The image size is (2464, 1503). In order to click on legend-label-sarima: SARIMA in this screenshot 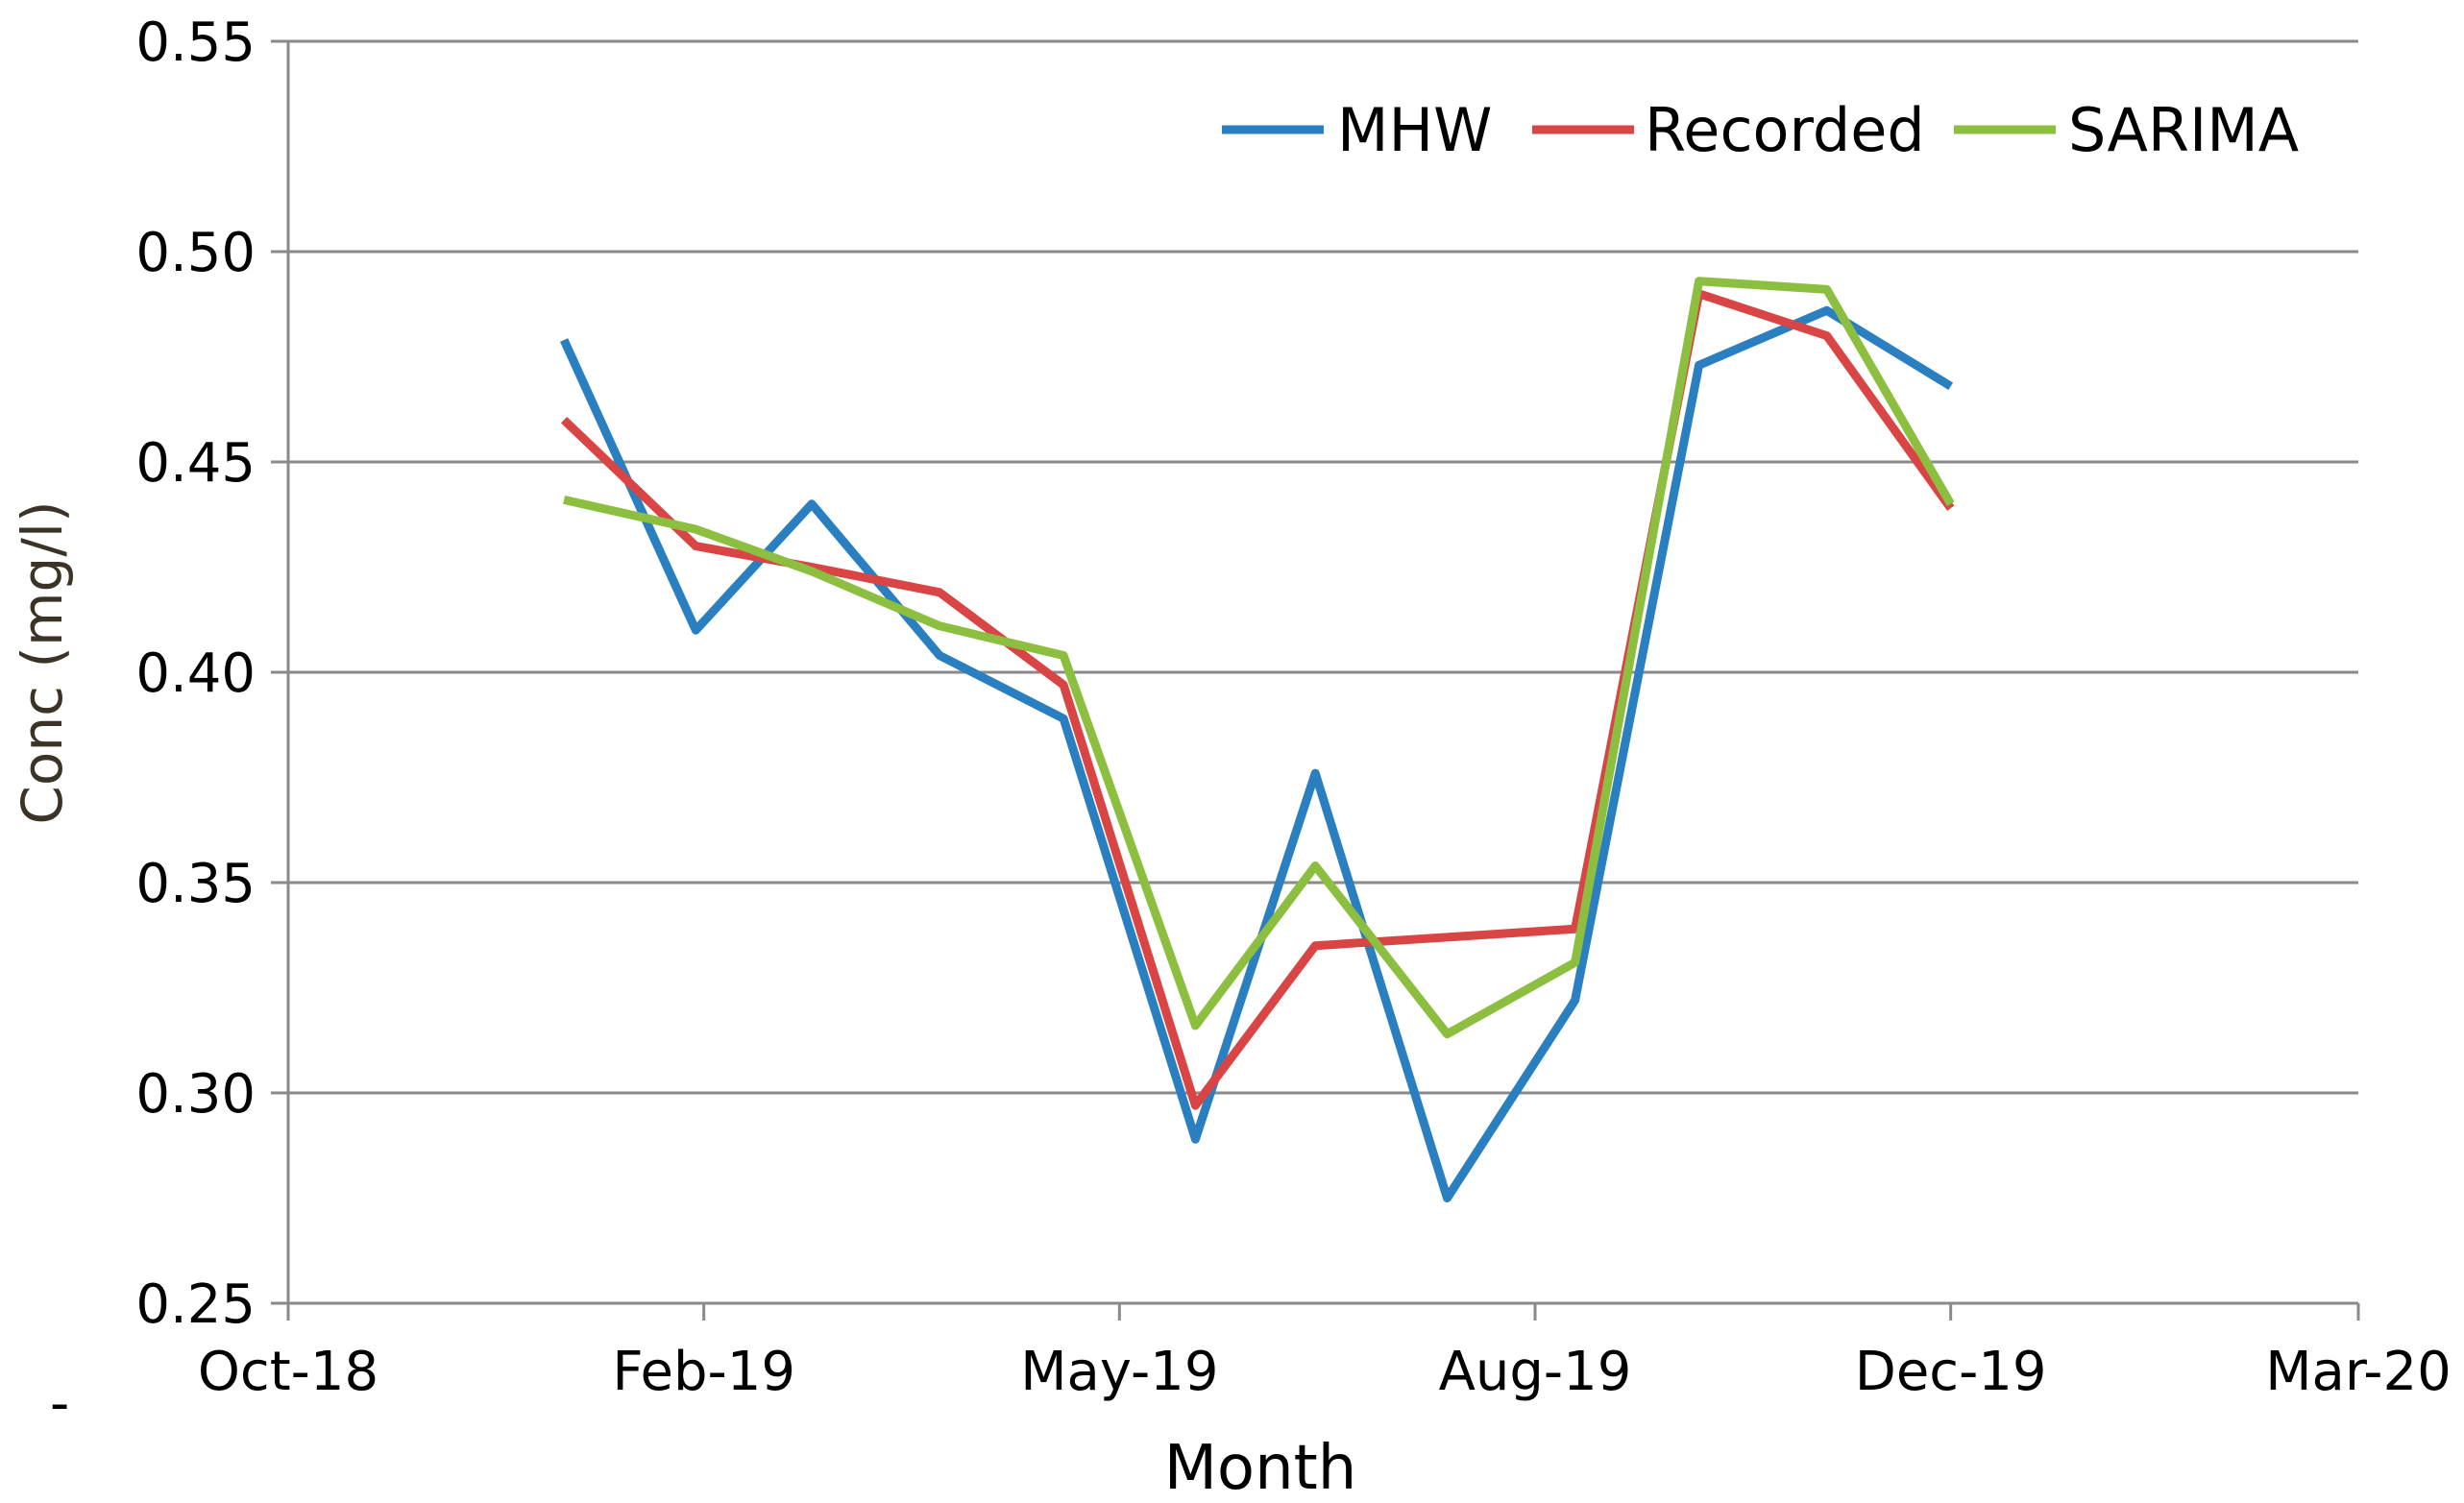, I will do `click(2183, 130)`.